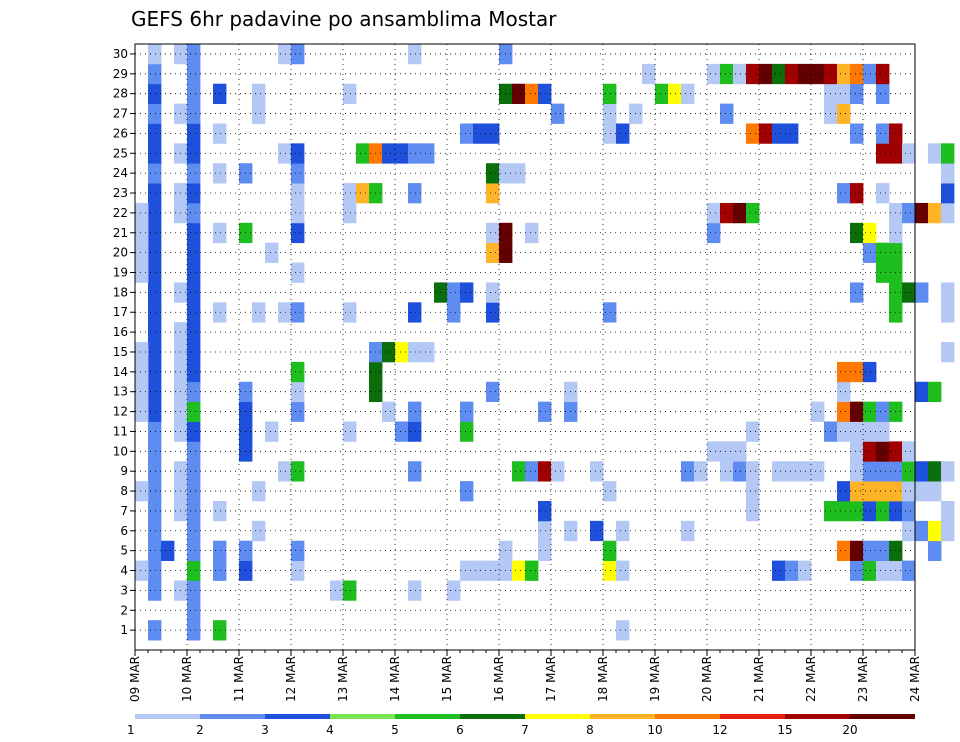  I want to click on y-tick-label: 11, so click(120, 431).